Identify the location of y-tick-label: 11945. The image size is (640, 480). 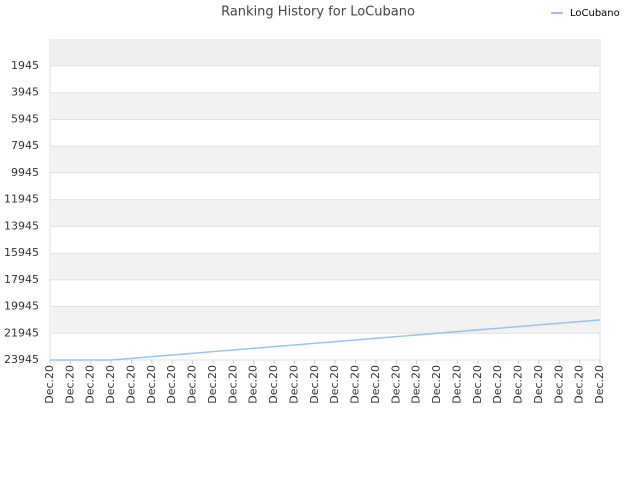
(21, 199).